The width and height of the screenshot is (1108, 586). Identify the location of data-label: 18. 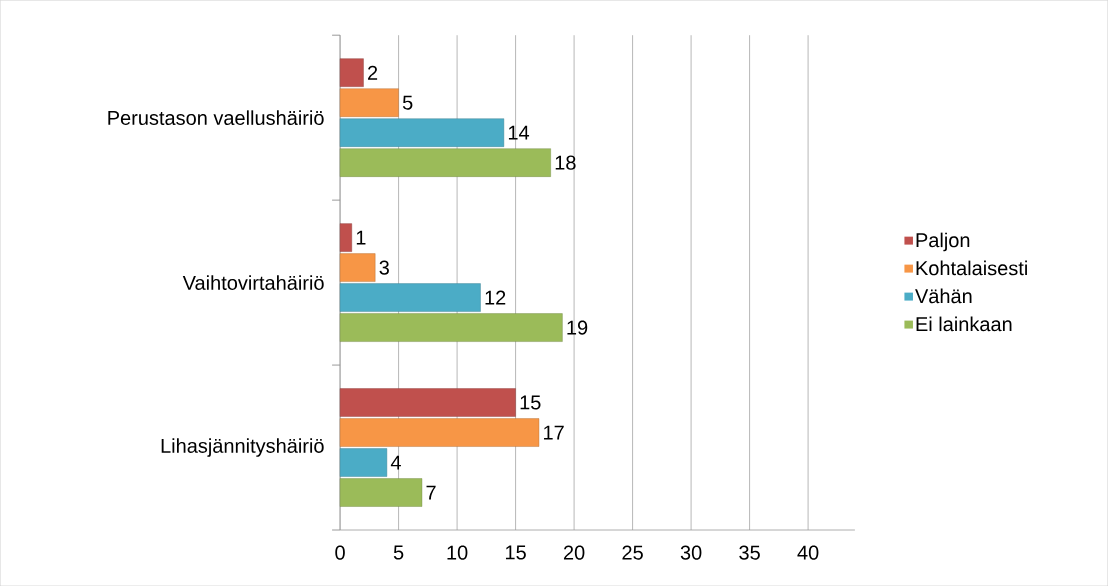
(565, 162).